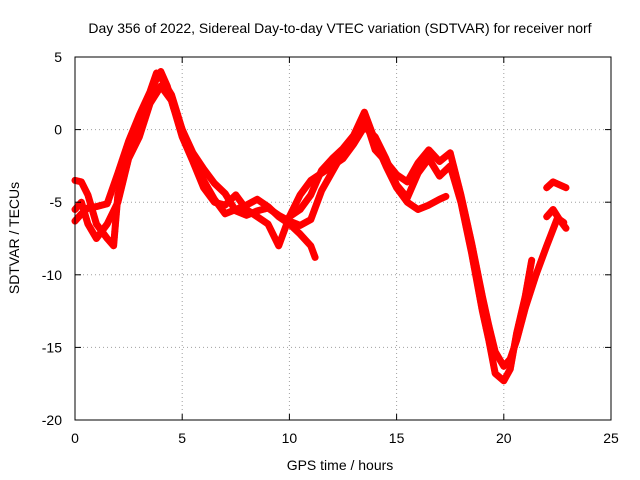 This screenshot has height=480, width=640. What do you see at coordinates (52, 275) in the screenshot?
I see `y-tick-label: -10` at bounding box center [52, 275].